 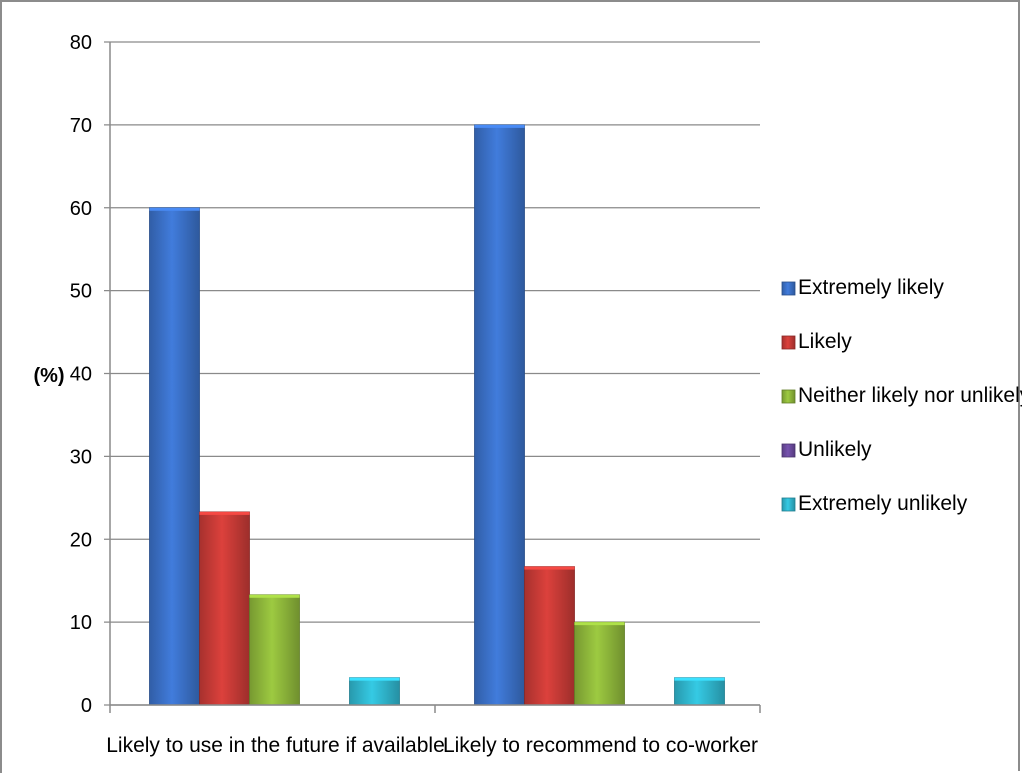 I want to click on legend-label: Extremely unlikely, so click(x=883, y=503).